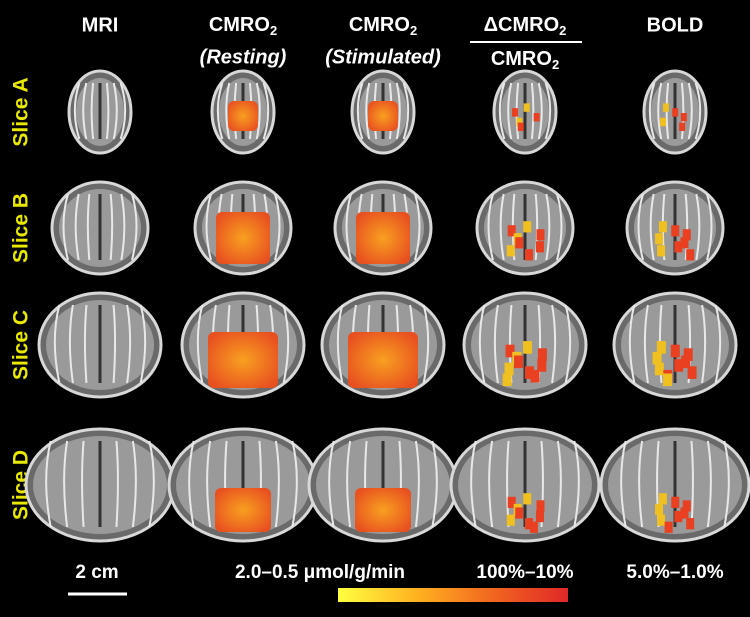 Image resolution: width=750 pixels, height=617 pixels. Describe the element at coordinates (383, 26) in the screenshot. I see `column-heading: CMRO2` at that location.